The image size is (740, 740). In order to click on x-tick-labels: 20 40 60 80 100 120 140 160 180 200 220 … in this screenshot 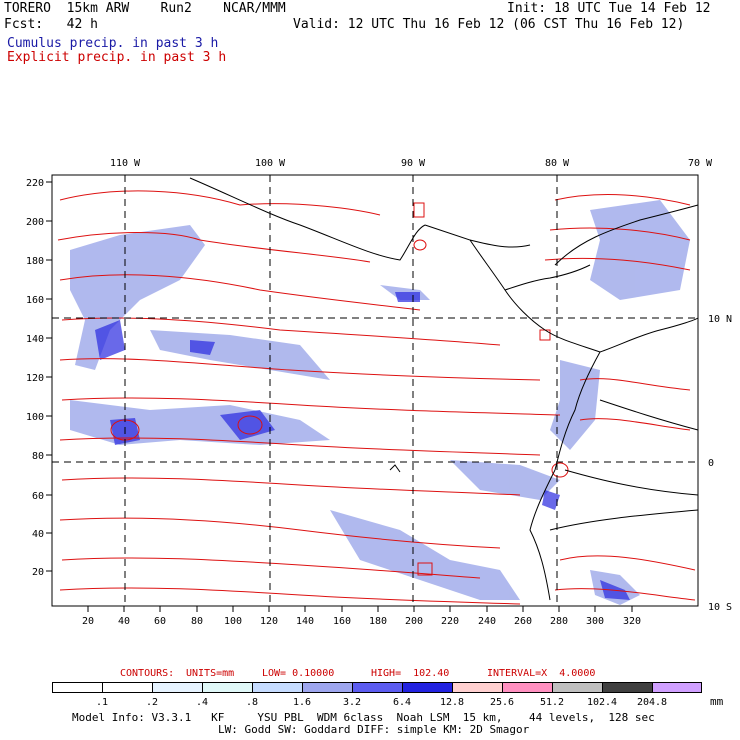, I will do `click(361, 621)`.